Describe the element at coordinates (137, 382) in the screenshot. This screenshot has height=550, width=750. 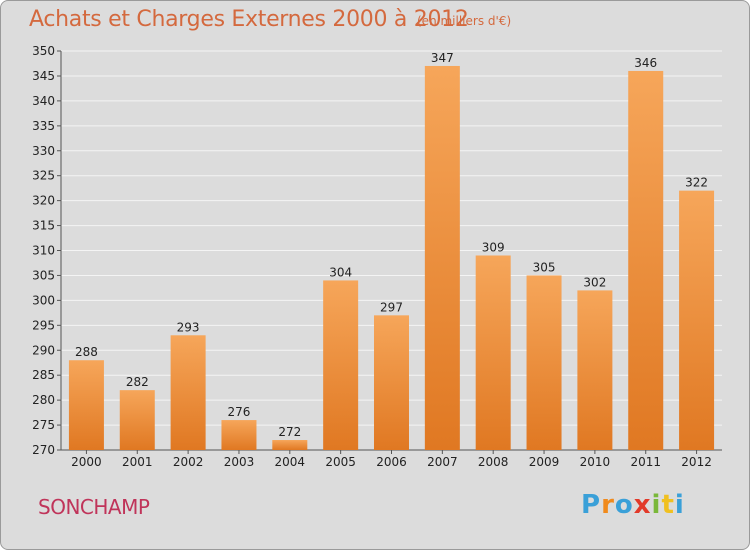
I see `value-label-2001: 282` at that location.